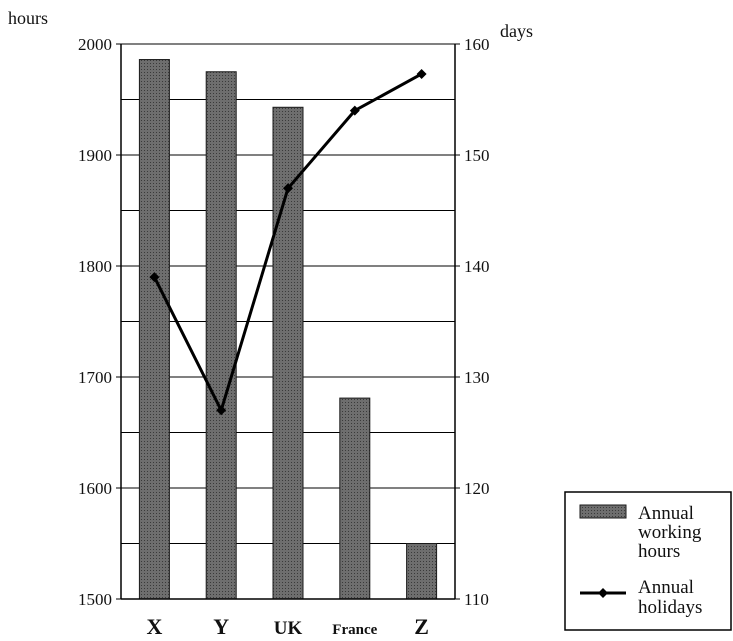 Image resolution: width=733 pixels, height=641 pixels. Describe the element at coordinates (477, 377) in the screenshot. I see `tick-label-right: 130` at that location.